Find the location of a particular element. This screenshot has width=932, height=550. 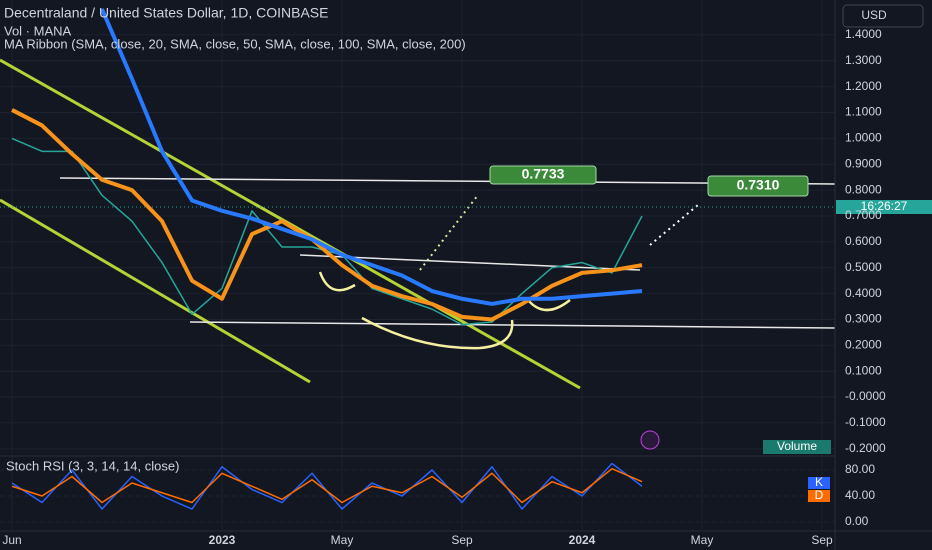

countdown-box is located at coordinates (884, 207).